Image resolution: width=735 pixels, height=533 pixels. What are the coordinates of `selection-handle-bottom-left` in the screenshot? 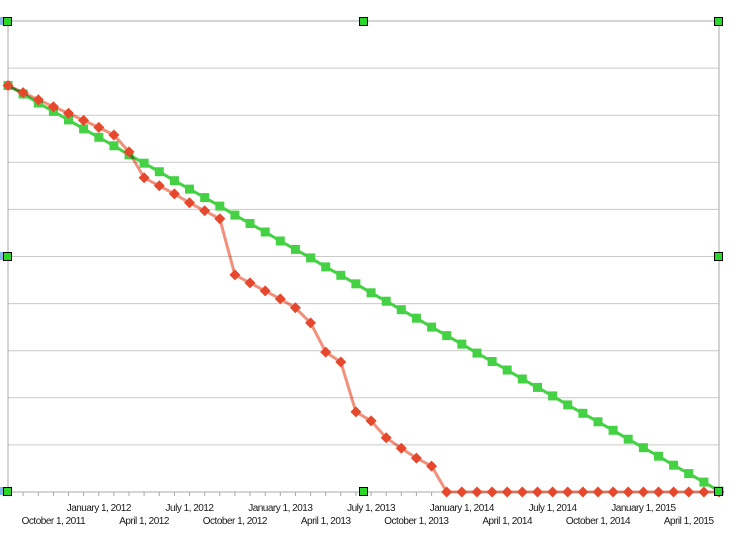 It's located at (7, 491).